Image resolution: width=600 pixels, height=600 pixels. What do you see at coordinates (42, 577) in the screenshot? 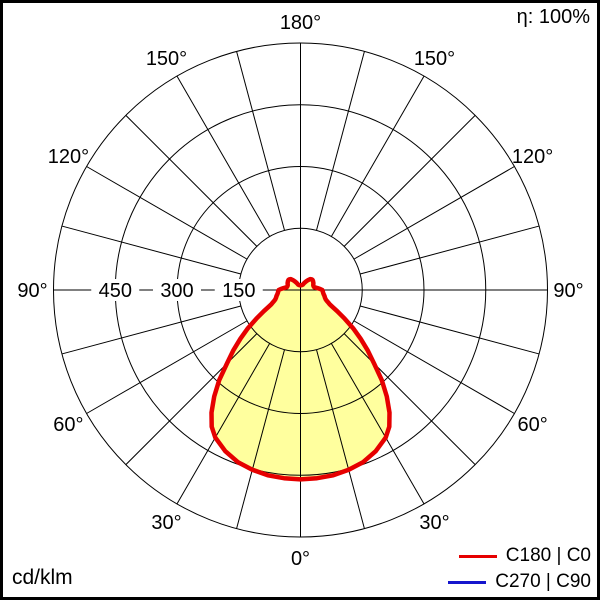
I see `unit-label: cd/klm` at bounding box center [42, 577].